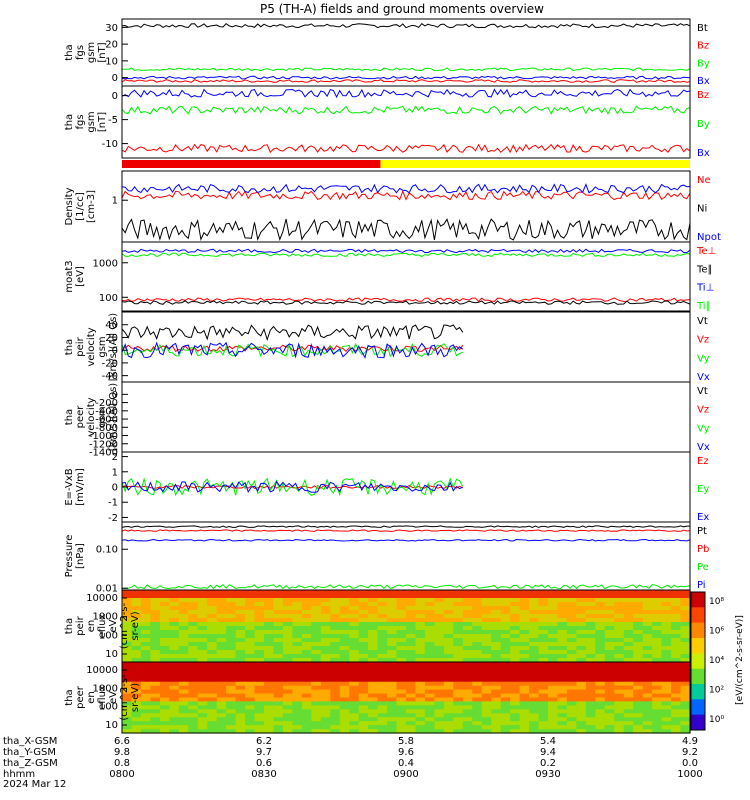 Image resolution: width=750 pixels, height=800 pixels. Describe the element at coordinates (698, 615) in the screenshot. I see `colorbar-segment` at that location.